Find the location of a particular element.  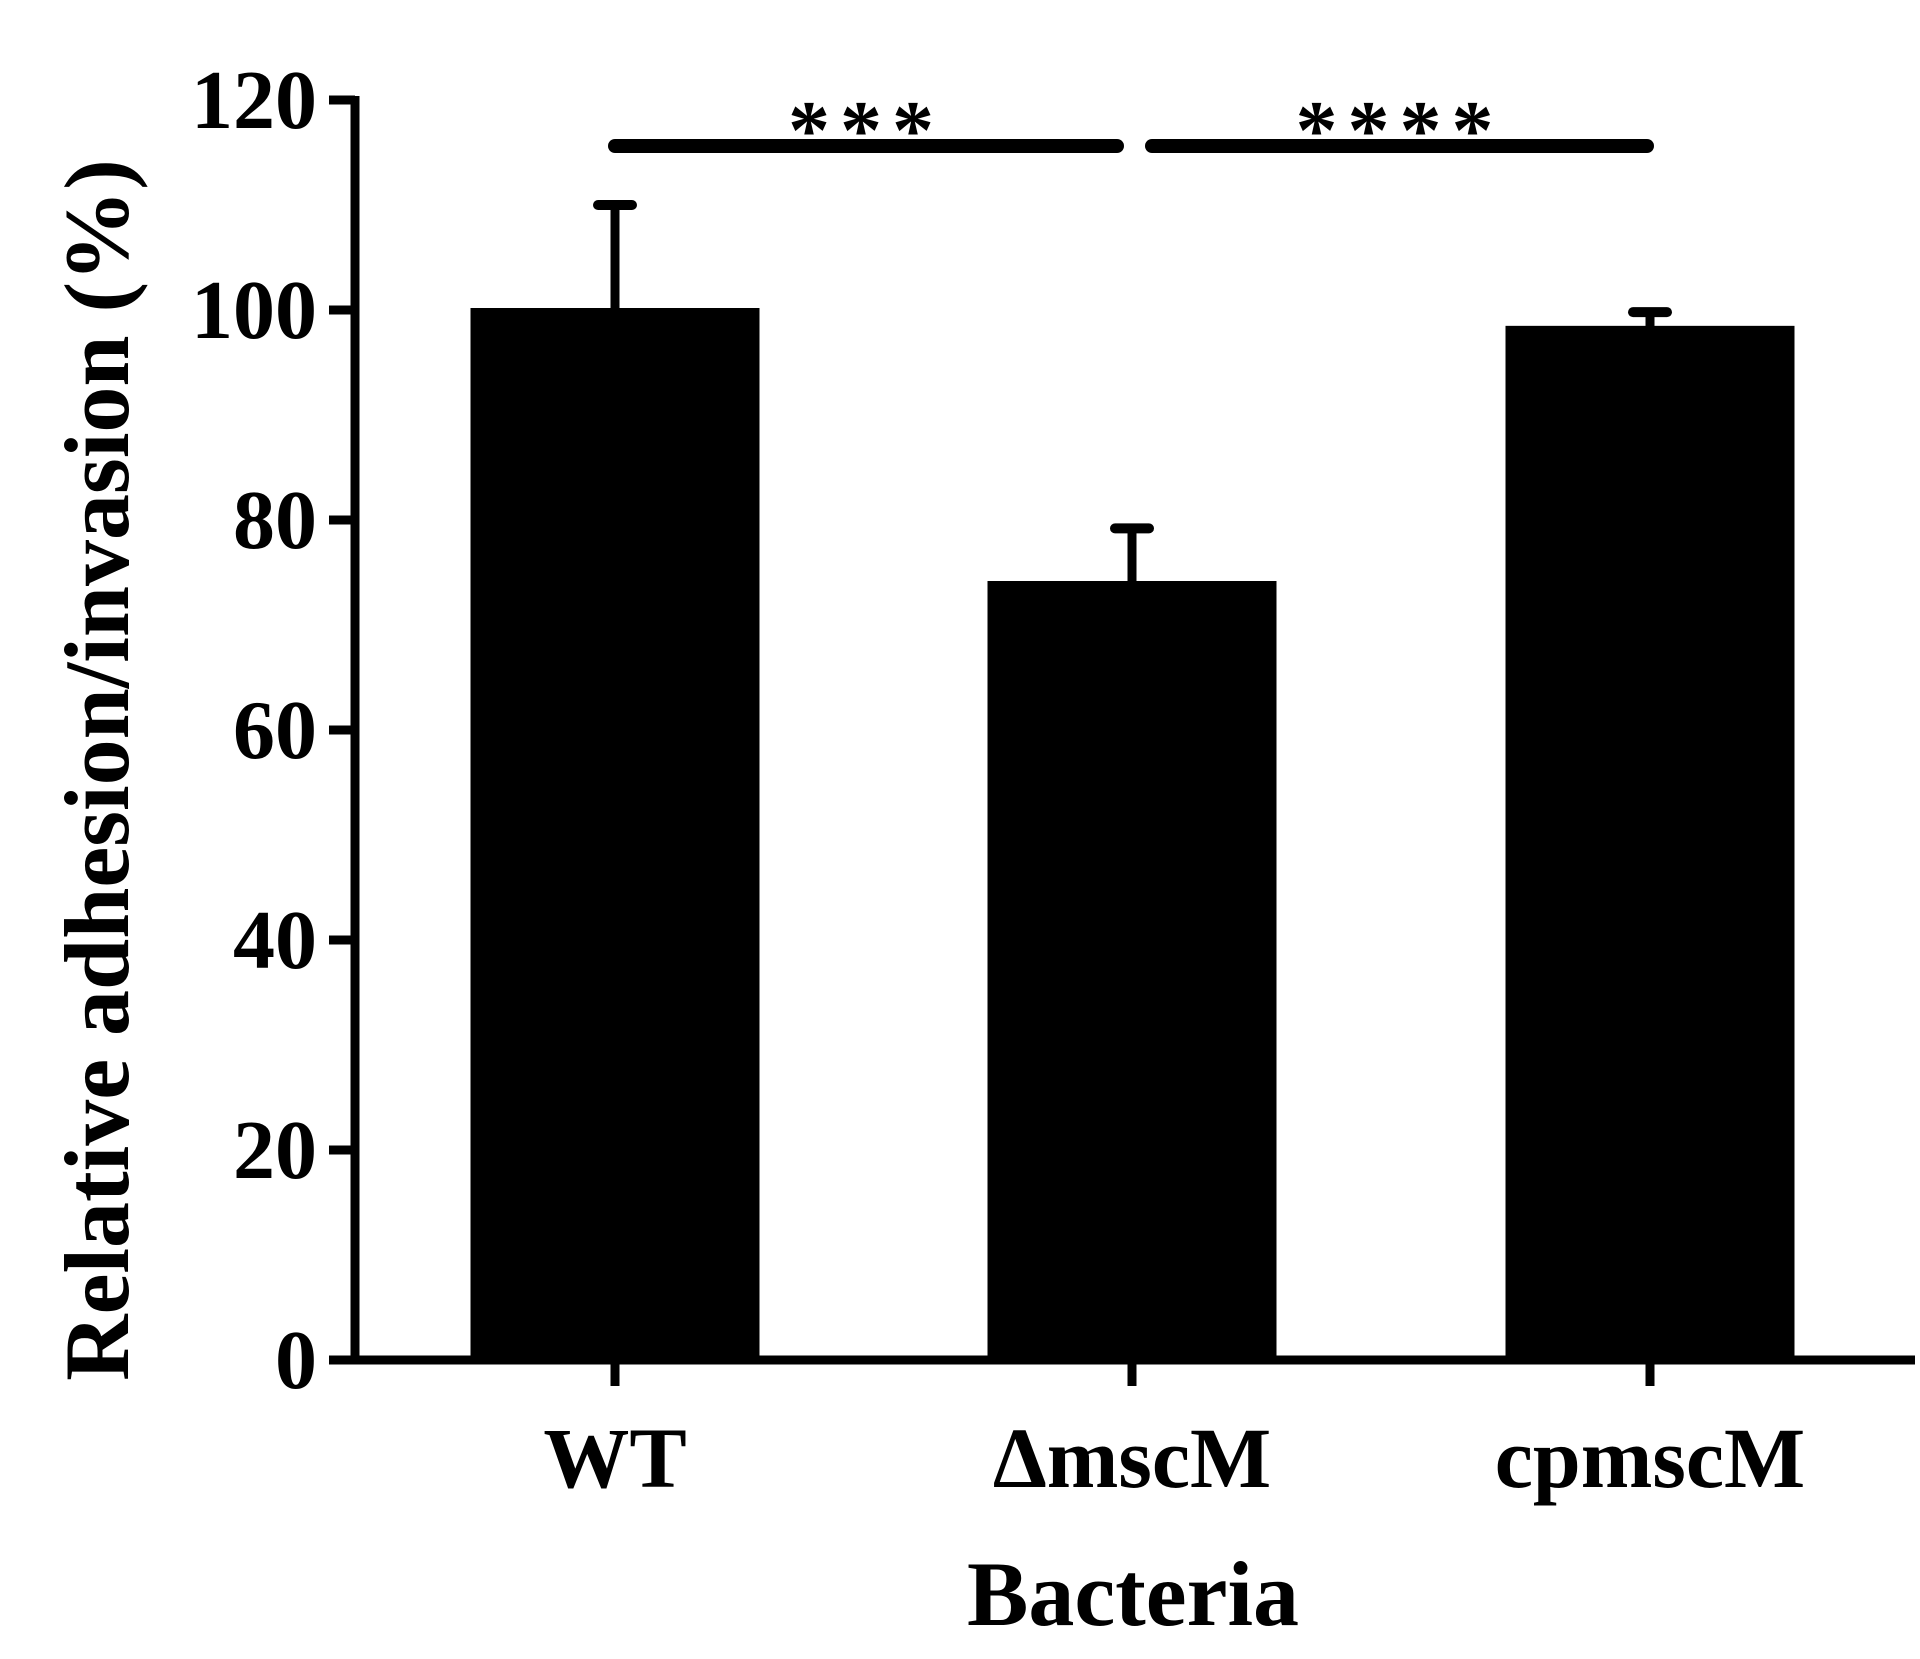

significance-brackets: *** **** is located at coordinates (1131, 130).